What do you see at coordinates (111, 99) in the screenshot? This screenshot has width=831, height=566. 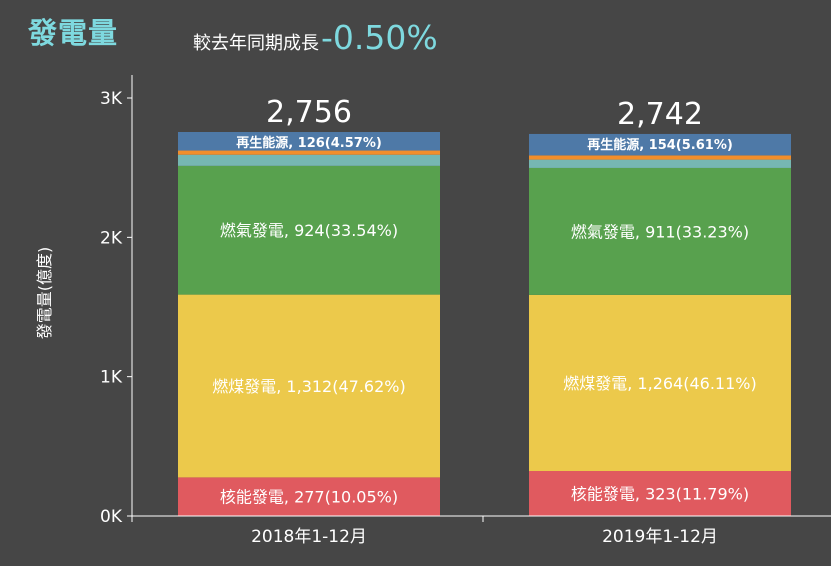 I see `y-tick-label: 3K` at bounding box center [111, 99].